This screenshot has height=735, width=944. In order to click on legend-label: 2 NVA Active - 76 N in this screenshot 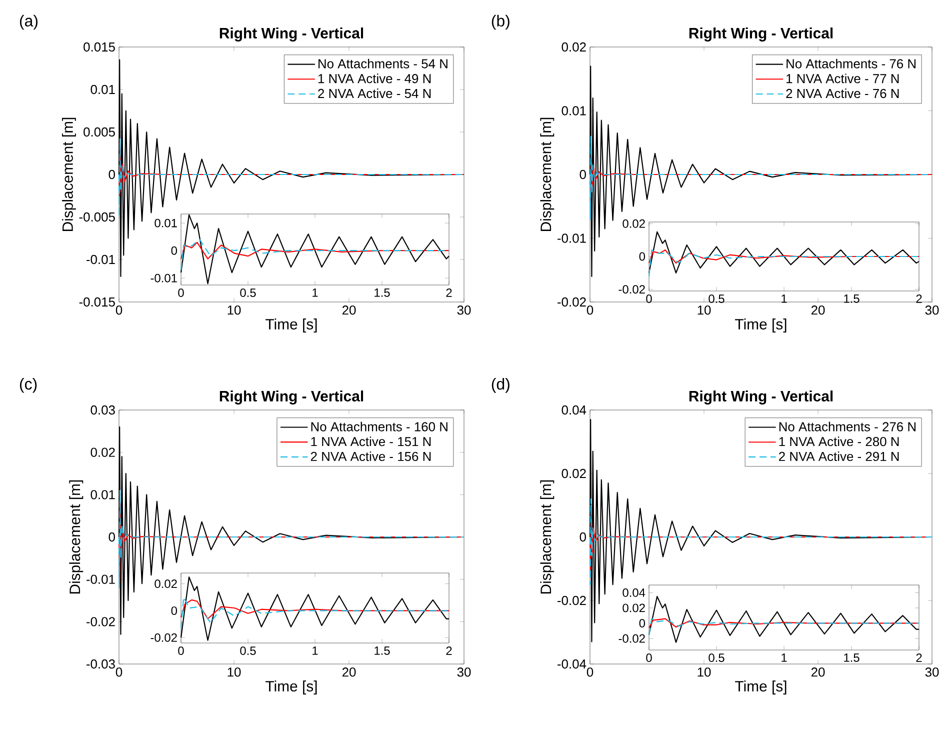, I will do `click(842, 93)`.